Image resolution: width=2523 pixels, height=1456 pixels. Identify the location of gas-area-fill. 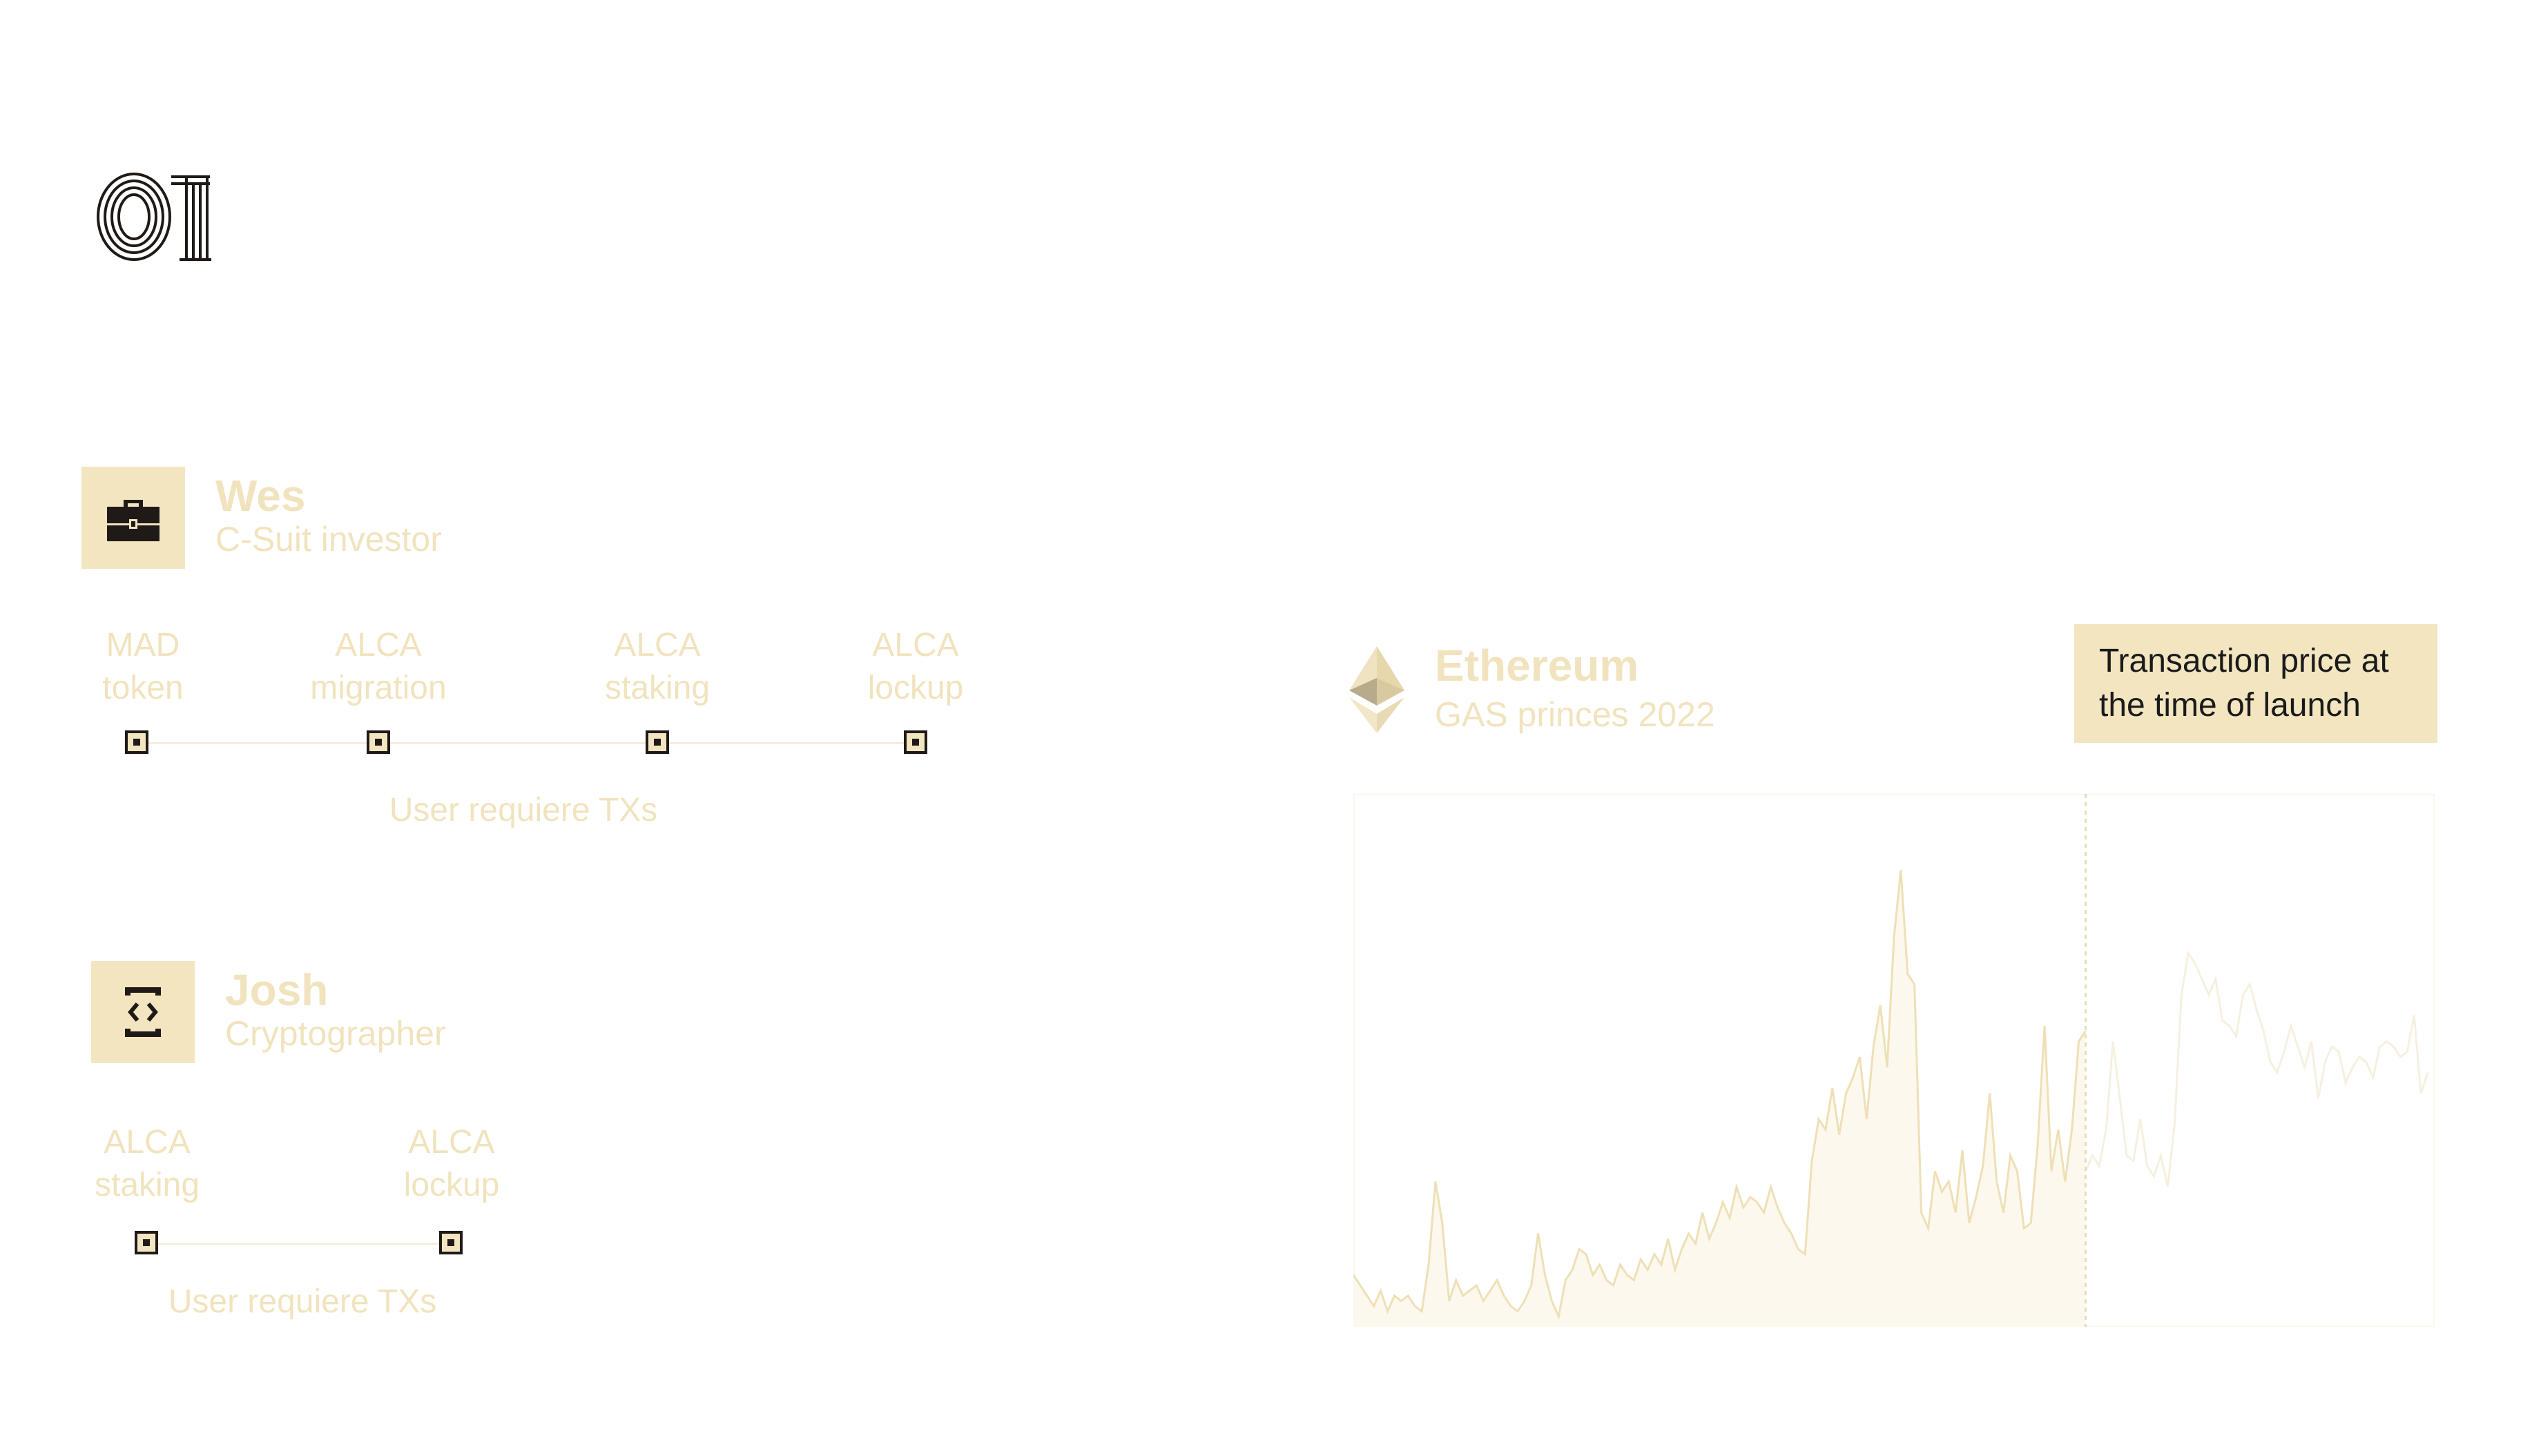
(1719, 1098).